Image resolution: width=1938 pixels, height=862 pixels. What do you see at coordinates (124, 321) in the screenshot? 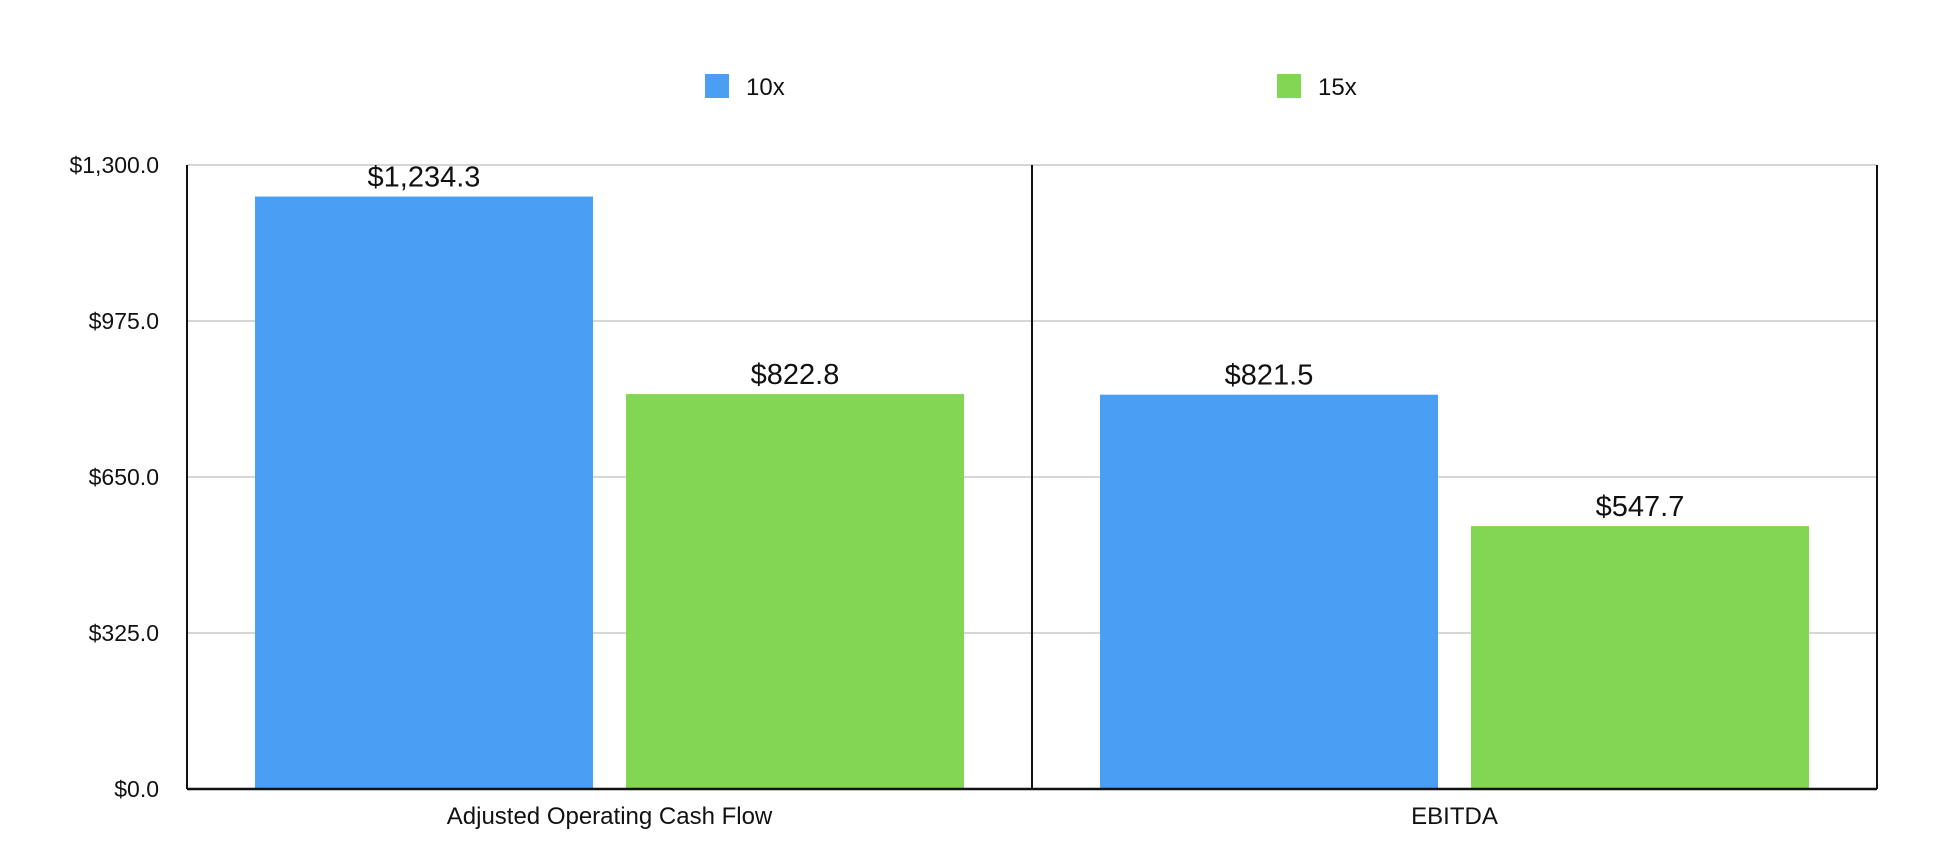
I see `y-tick-label: $975.0` at bounding box center [124, 321].